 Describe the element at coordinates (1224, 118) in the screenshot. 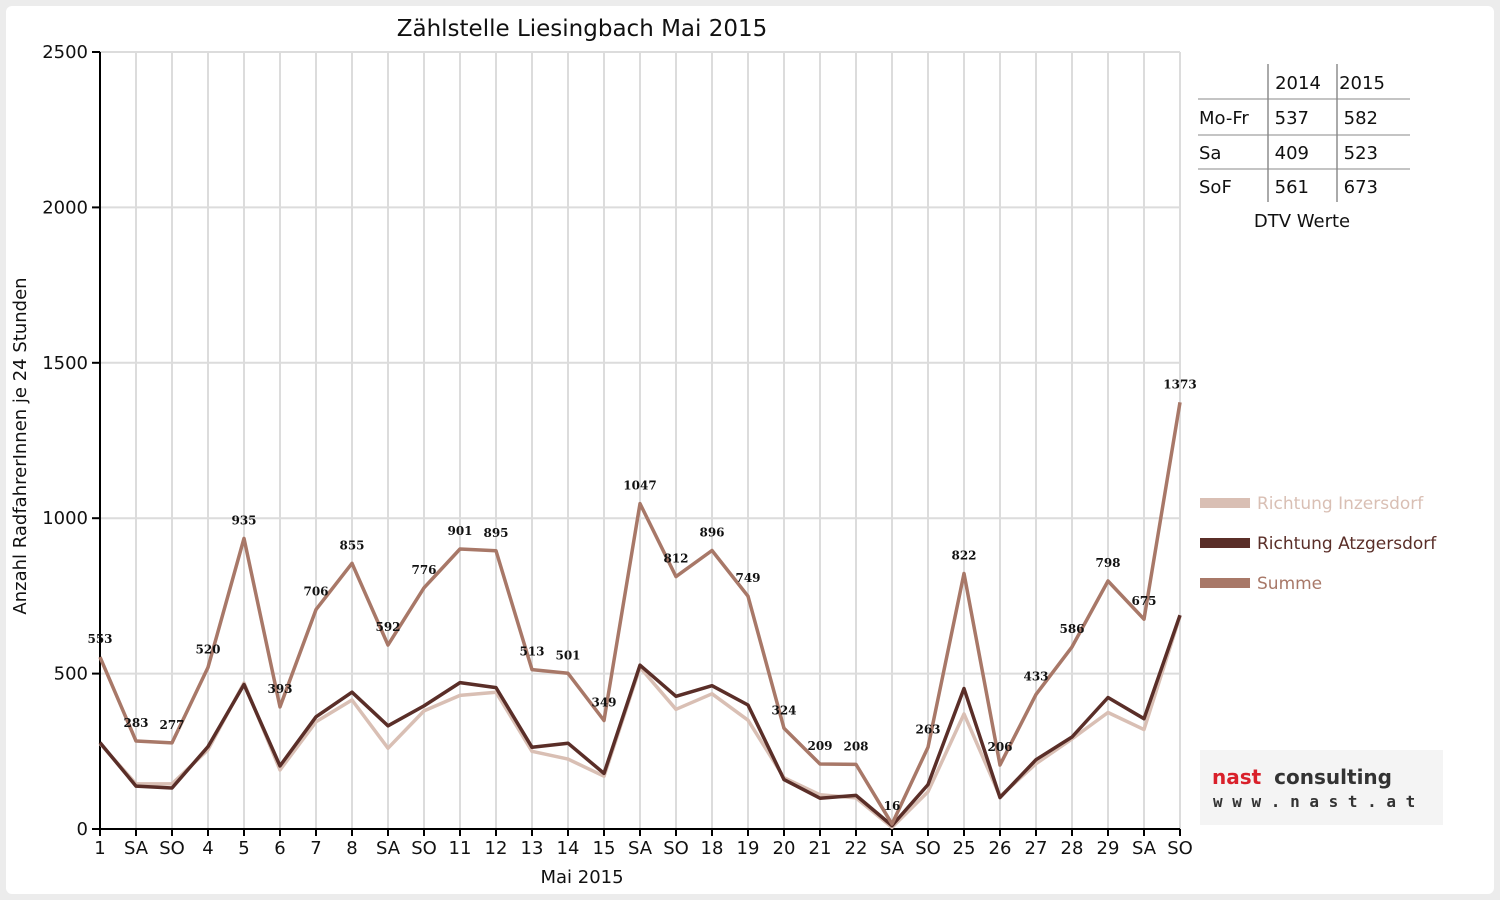

I see `table-row-label-mofr: Mo-Fr` at that location.